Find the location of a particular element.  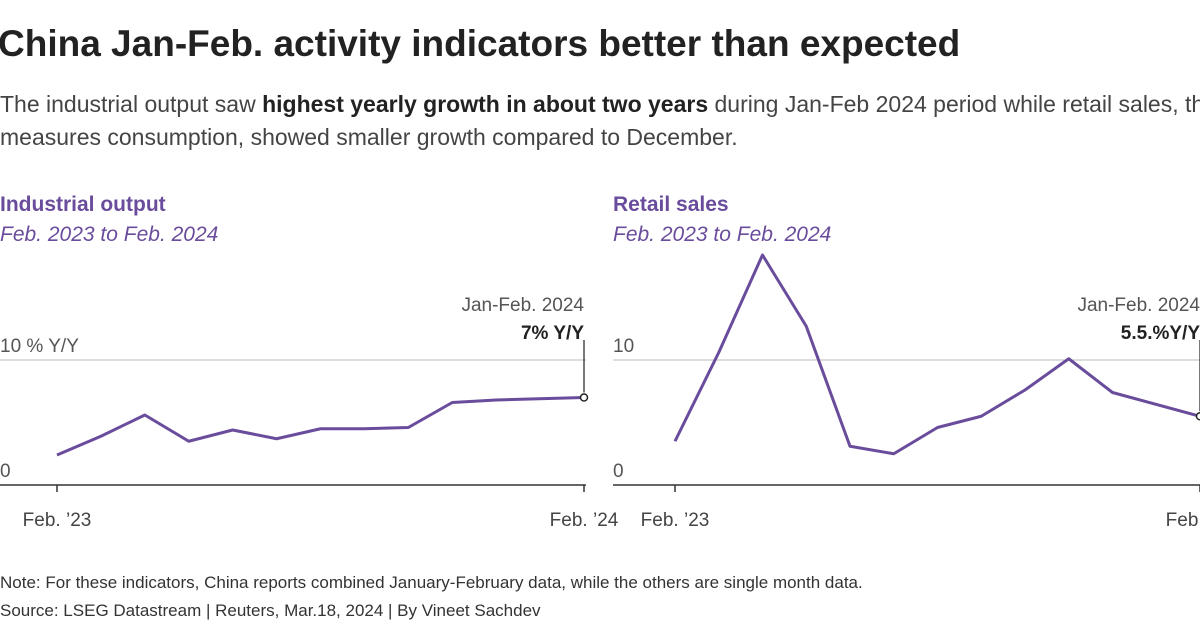

y-tick-label: 10 is located at coordinates (623, 346).